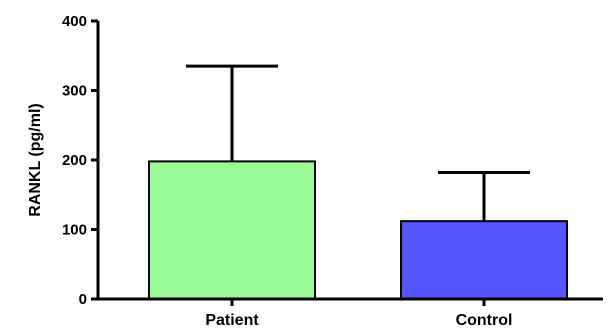 Image resolution: width=615 pixels, height=334 pixels. Describe the element at coordinates (74, 230) in the screenshot. I see `y-tick-label: 100` at that location.